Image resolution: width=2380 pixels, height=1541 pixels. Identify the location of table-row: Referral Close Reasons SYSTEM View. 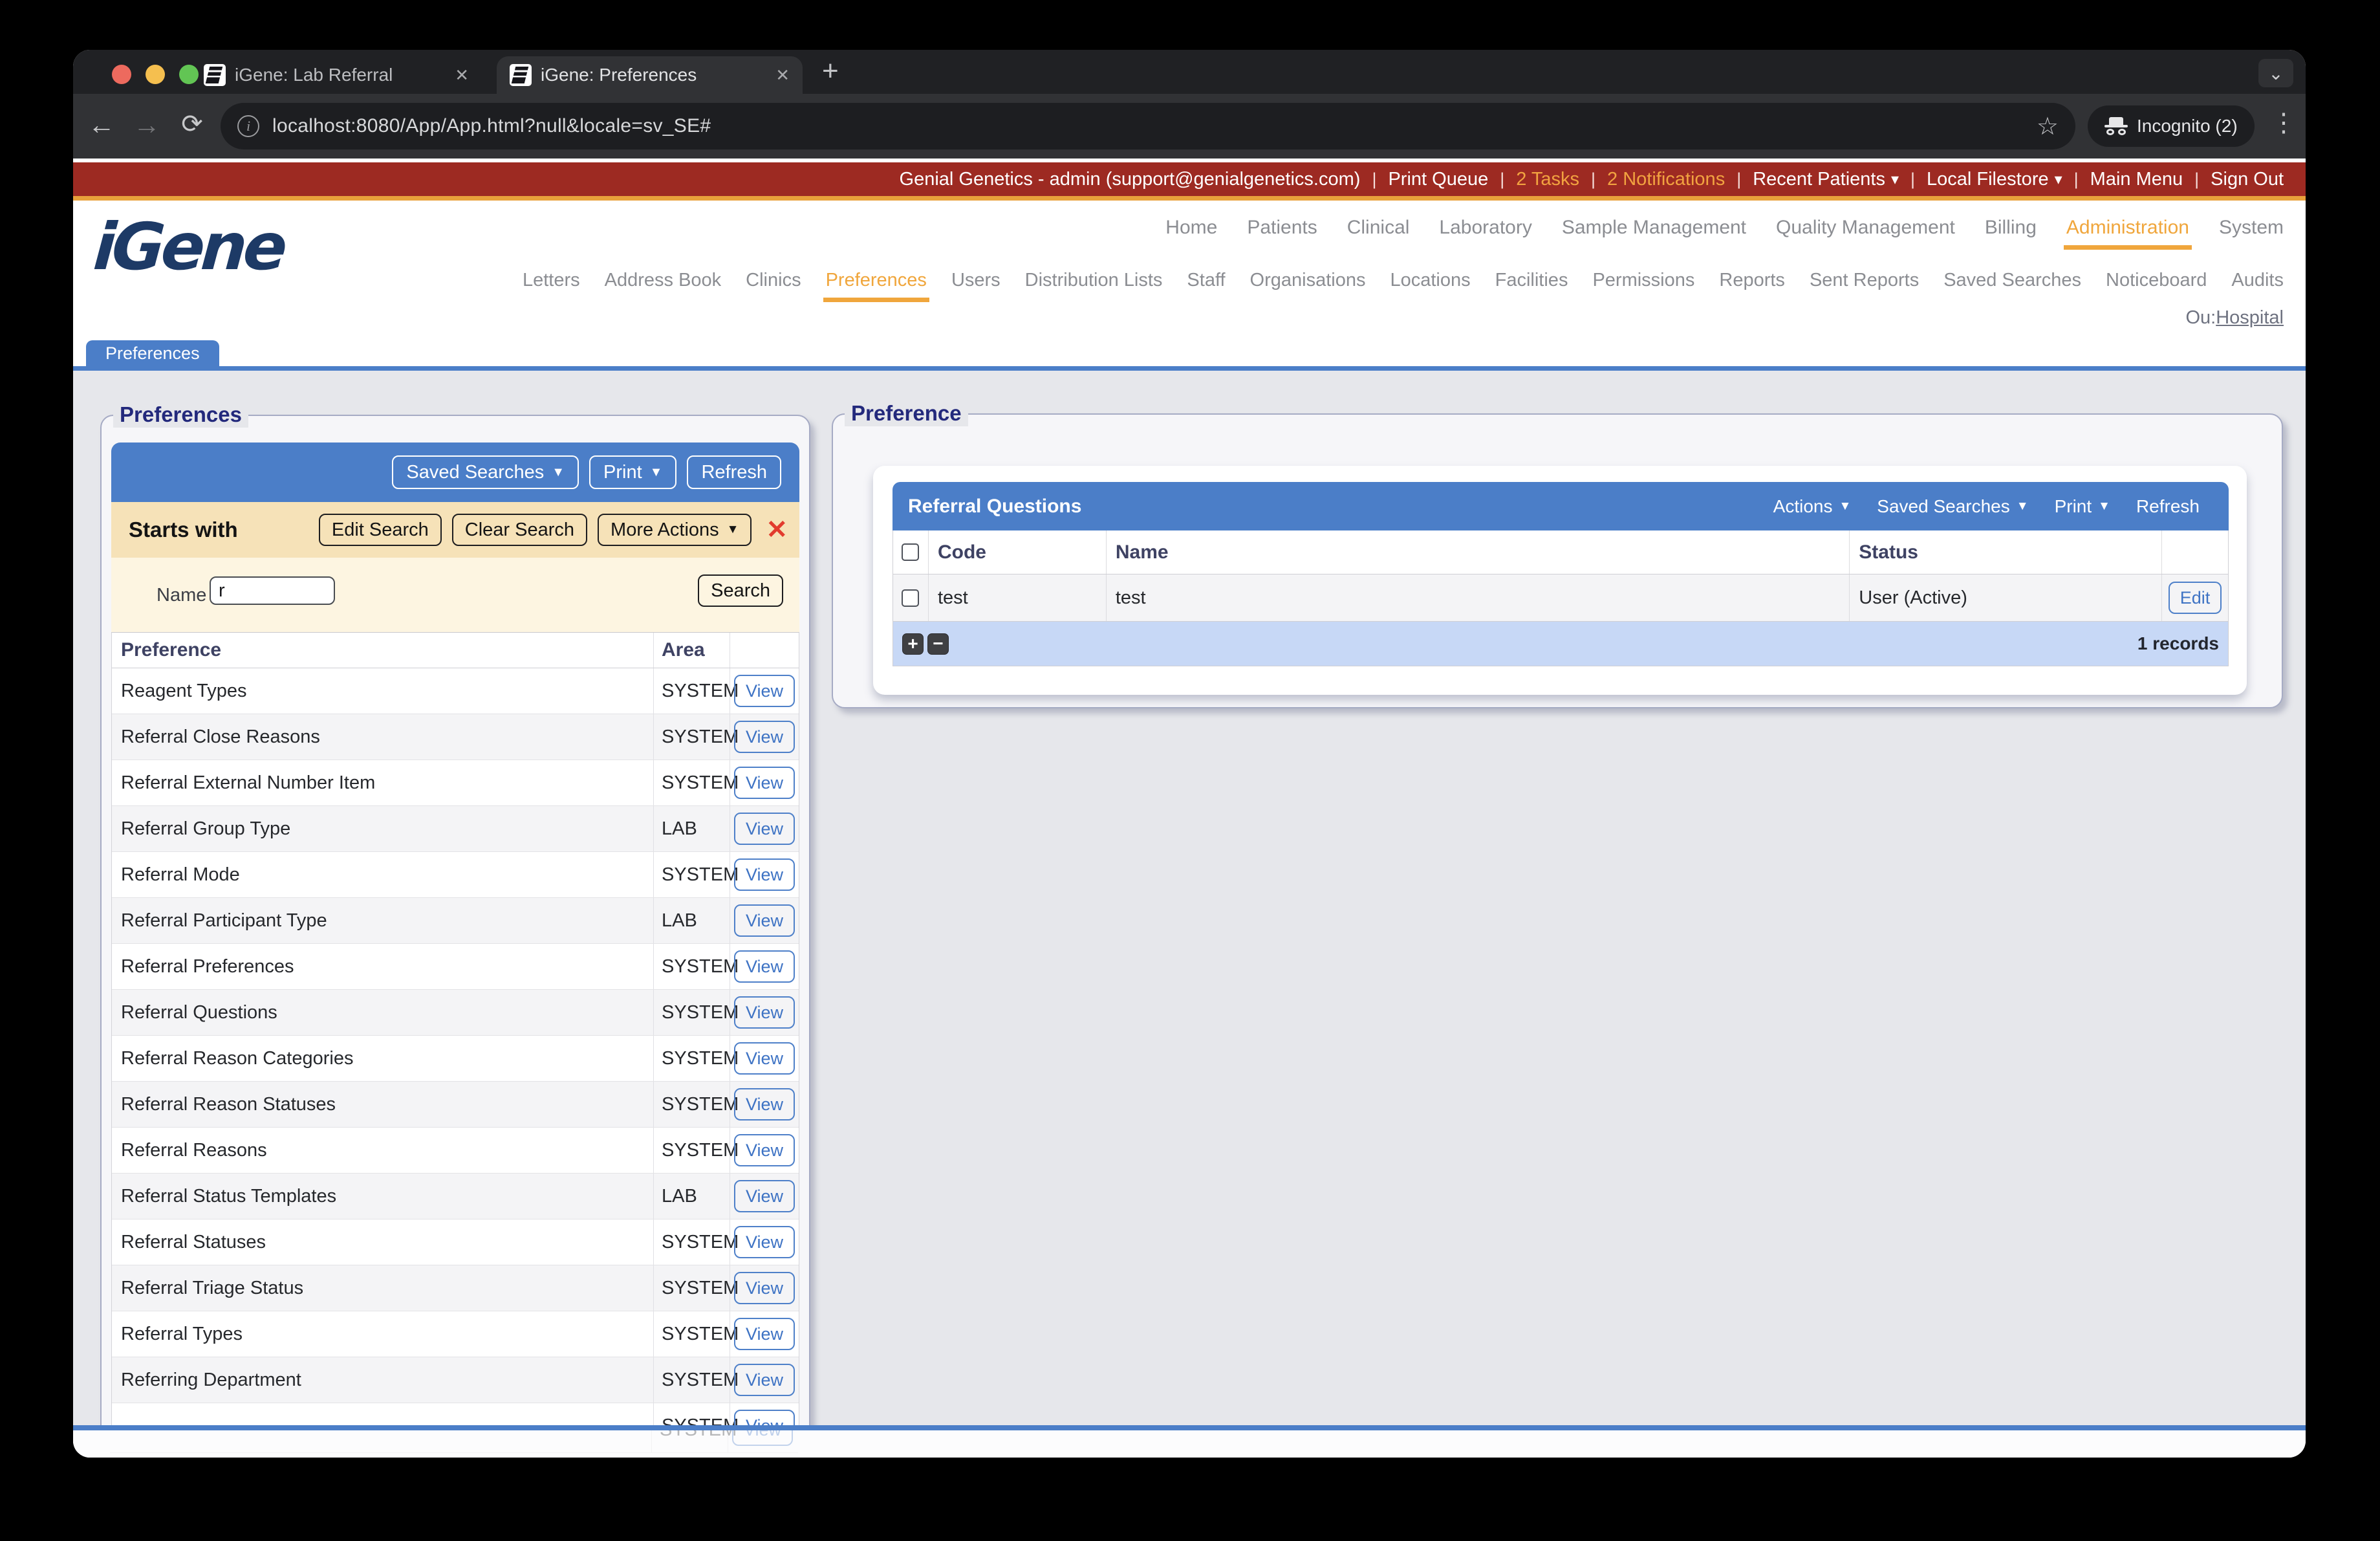
(455, 737).